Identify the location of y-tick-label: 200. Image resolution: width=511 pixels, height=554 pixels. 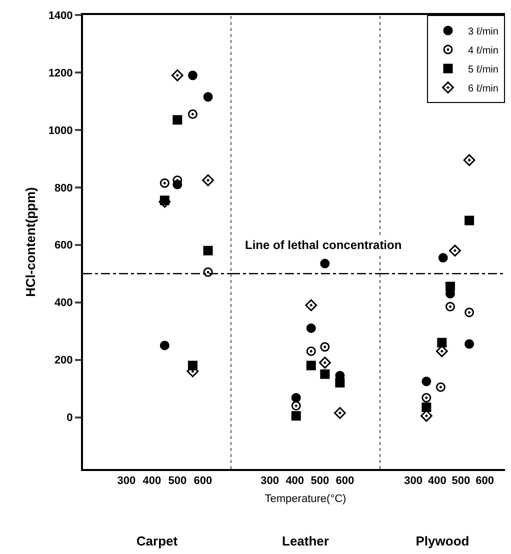
(63, 360).